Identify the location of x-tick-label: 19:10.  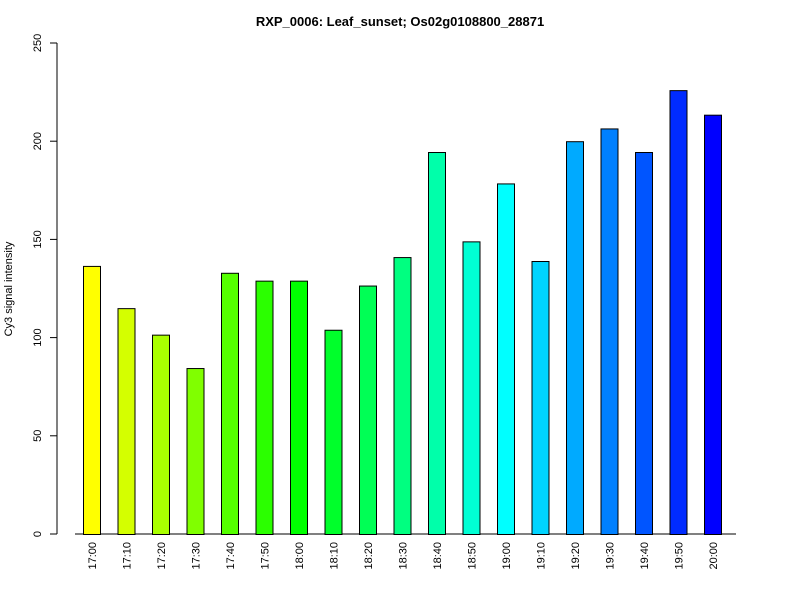
(542, 556).